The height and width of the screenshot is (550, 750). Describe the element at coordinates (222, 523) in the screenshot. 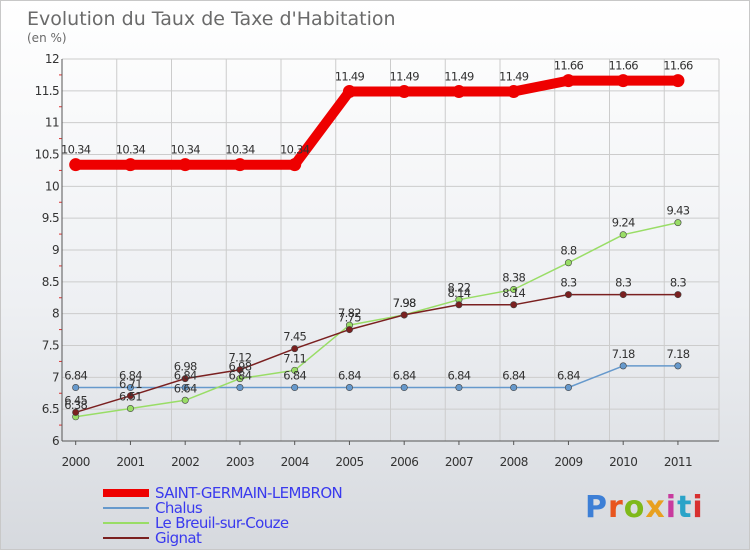

I see `legend-label: Le Breuil-sur-Couze` at that location.